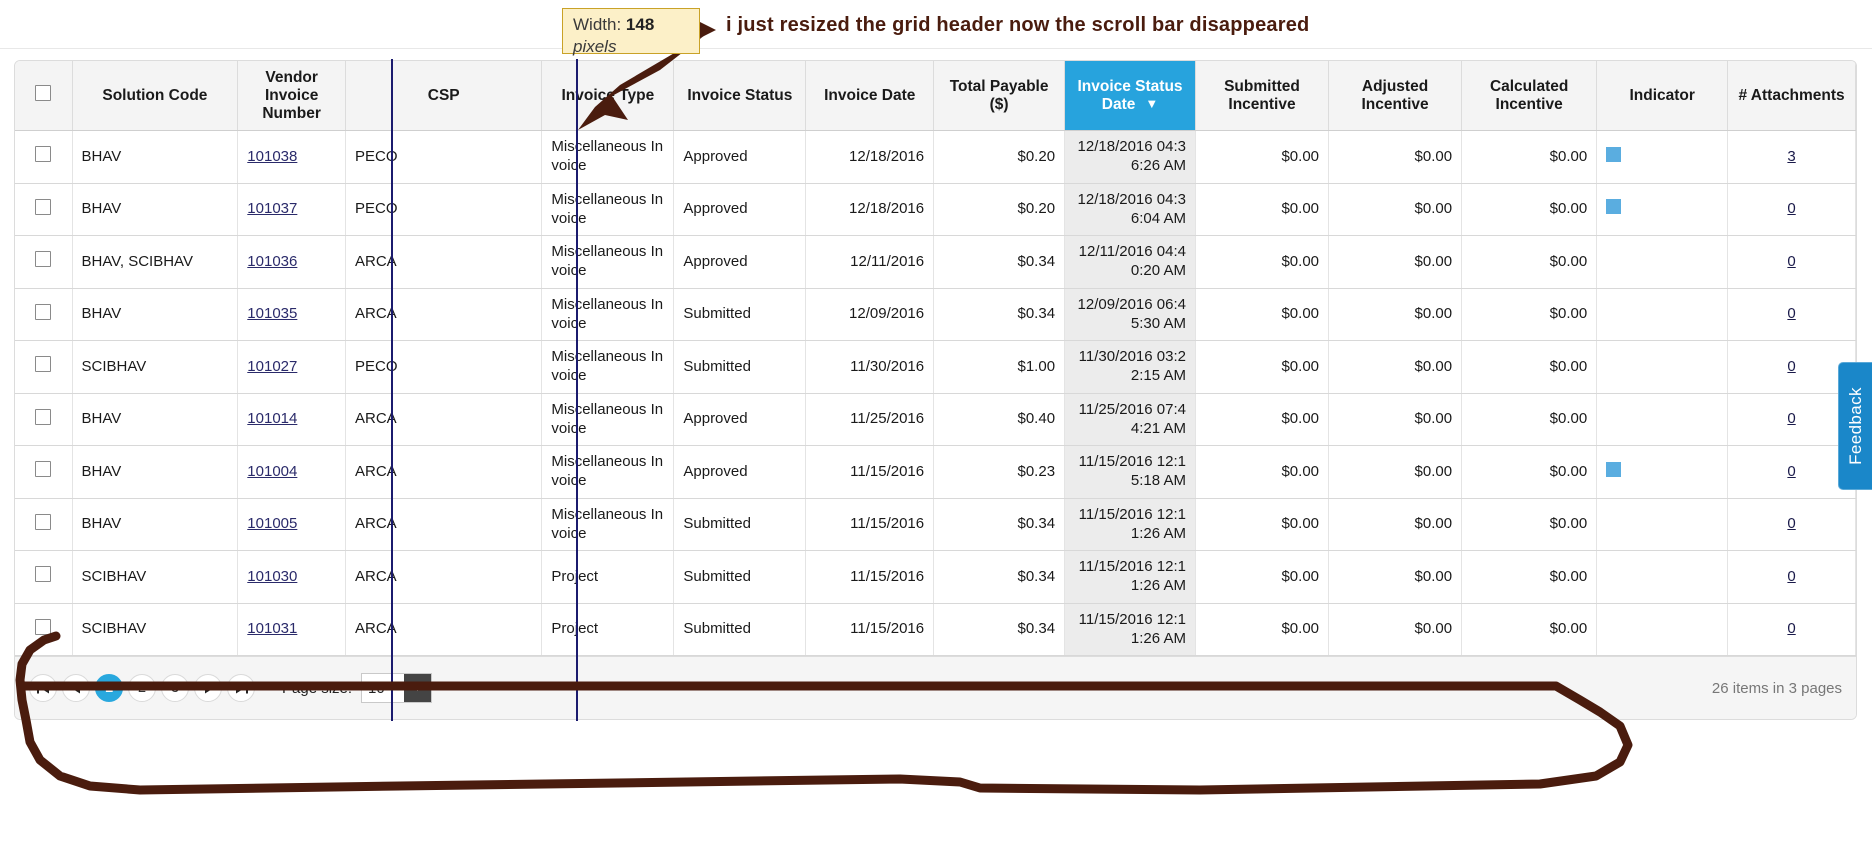 This screenshot has width=1872, height=864. Describe the element at coordinates (1662, 96) in the screenshot. I see `header-indicator: Indicator` at that location.